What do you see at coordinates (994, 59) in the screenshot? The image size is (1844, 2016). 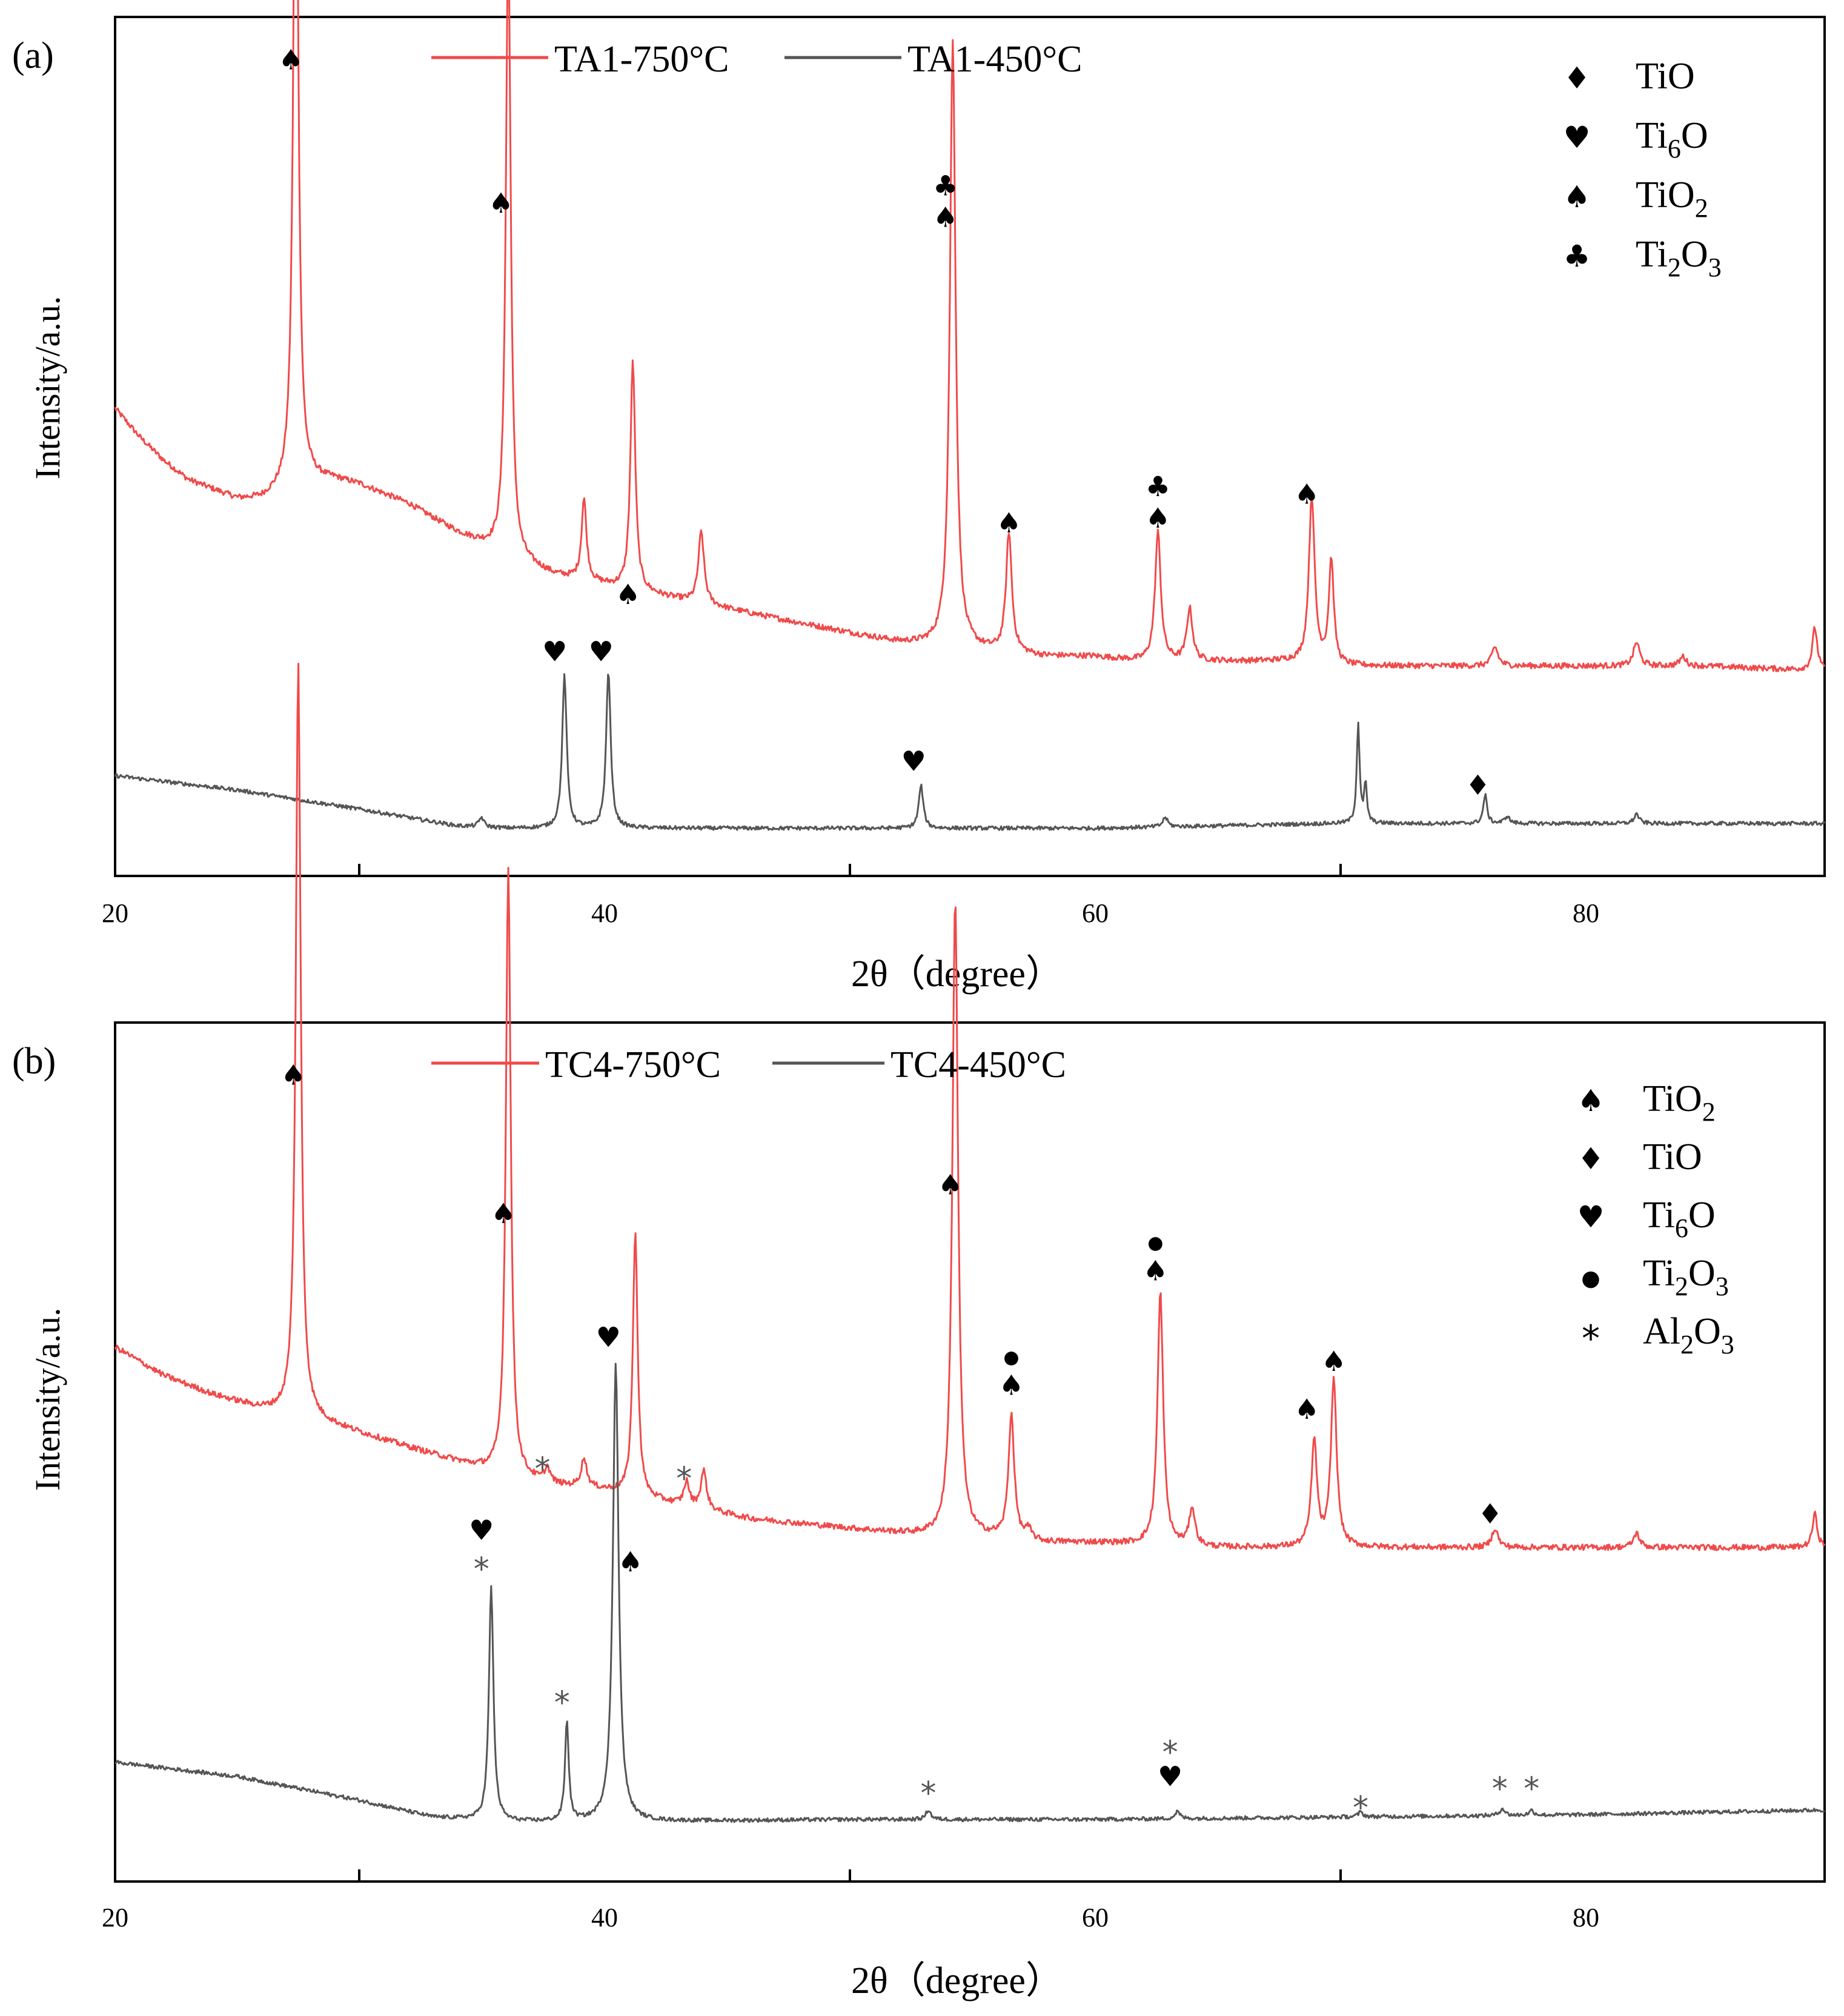 I see `legend-label-gray-a: TA1-450°C` at bounding box center [994, 59].